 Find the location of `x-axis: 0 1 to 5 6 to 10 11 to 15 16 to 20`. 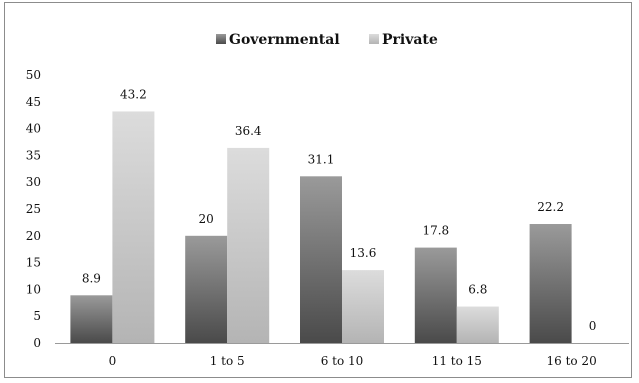

x-axis: 0 1 to 5 6 to 10 11 to 15 16 to 20 is located at coordinates (342, 355).